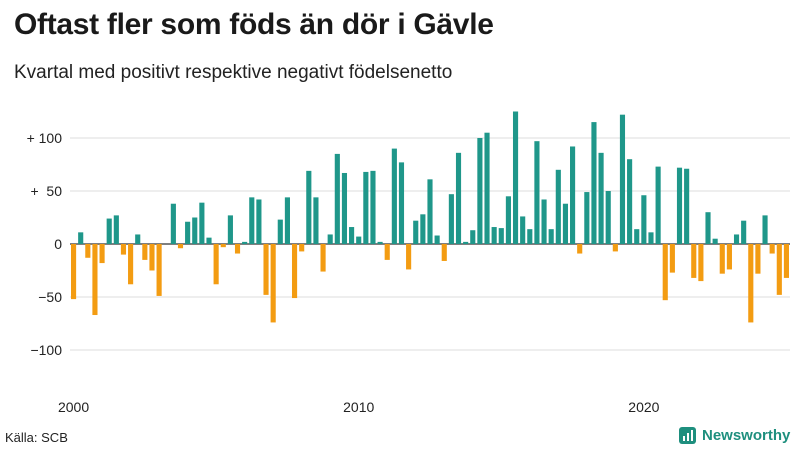 The image size is (800, 450). I want to click on y-tick-label: −50, so click(50, 297).